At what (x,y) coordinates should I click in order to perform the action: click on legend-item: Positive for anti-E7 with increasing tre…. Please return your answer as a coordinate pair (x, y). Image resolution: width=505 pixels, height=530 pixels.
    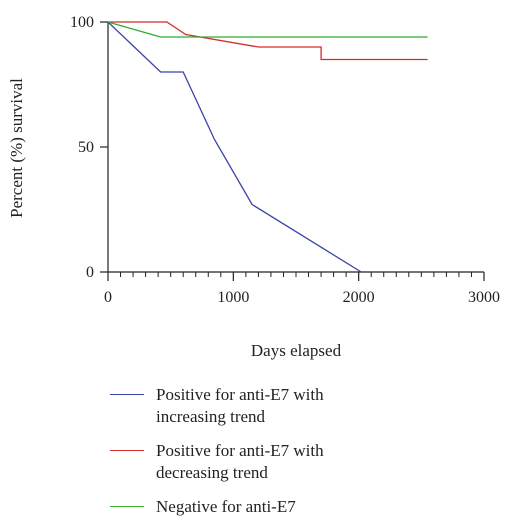
    Looking at the image, I should click on (275, 406).